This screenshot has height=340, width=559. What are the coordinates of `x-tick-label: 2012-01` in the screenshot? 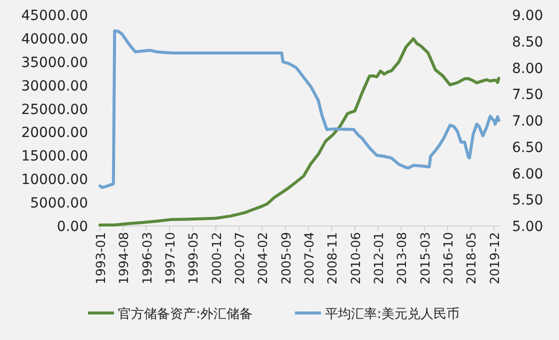 It's located at (378, 258).